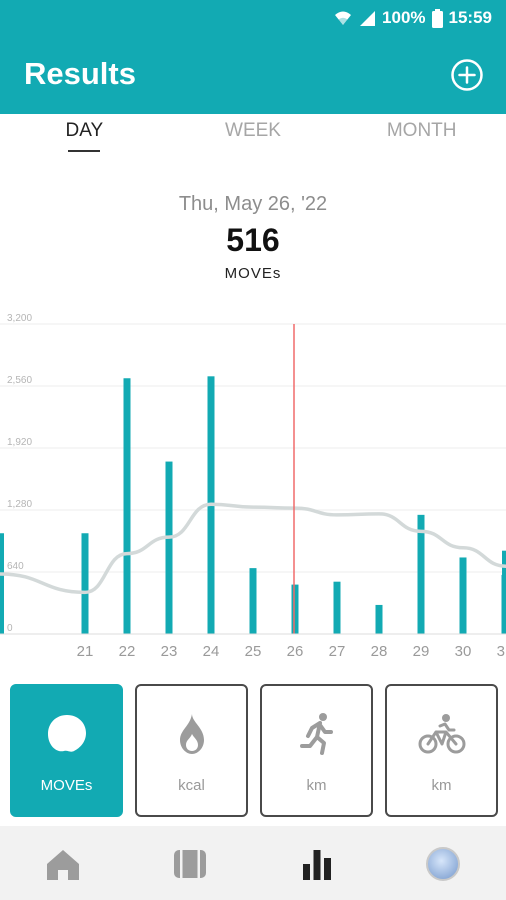 The width and height of the screenshot is (506, 900). Describe the element at coordinates (437, 18) in the screenshot. I see `battery-icon` at that location.